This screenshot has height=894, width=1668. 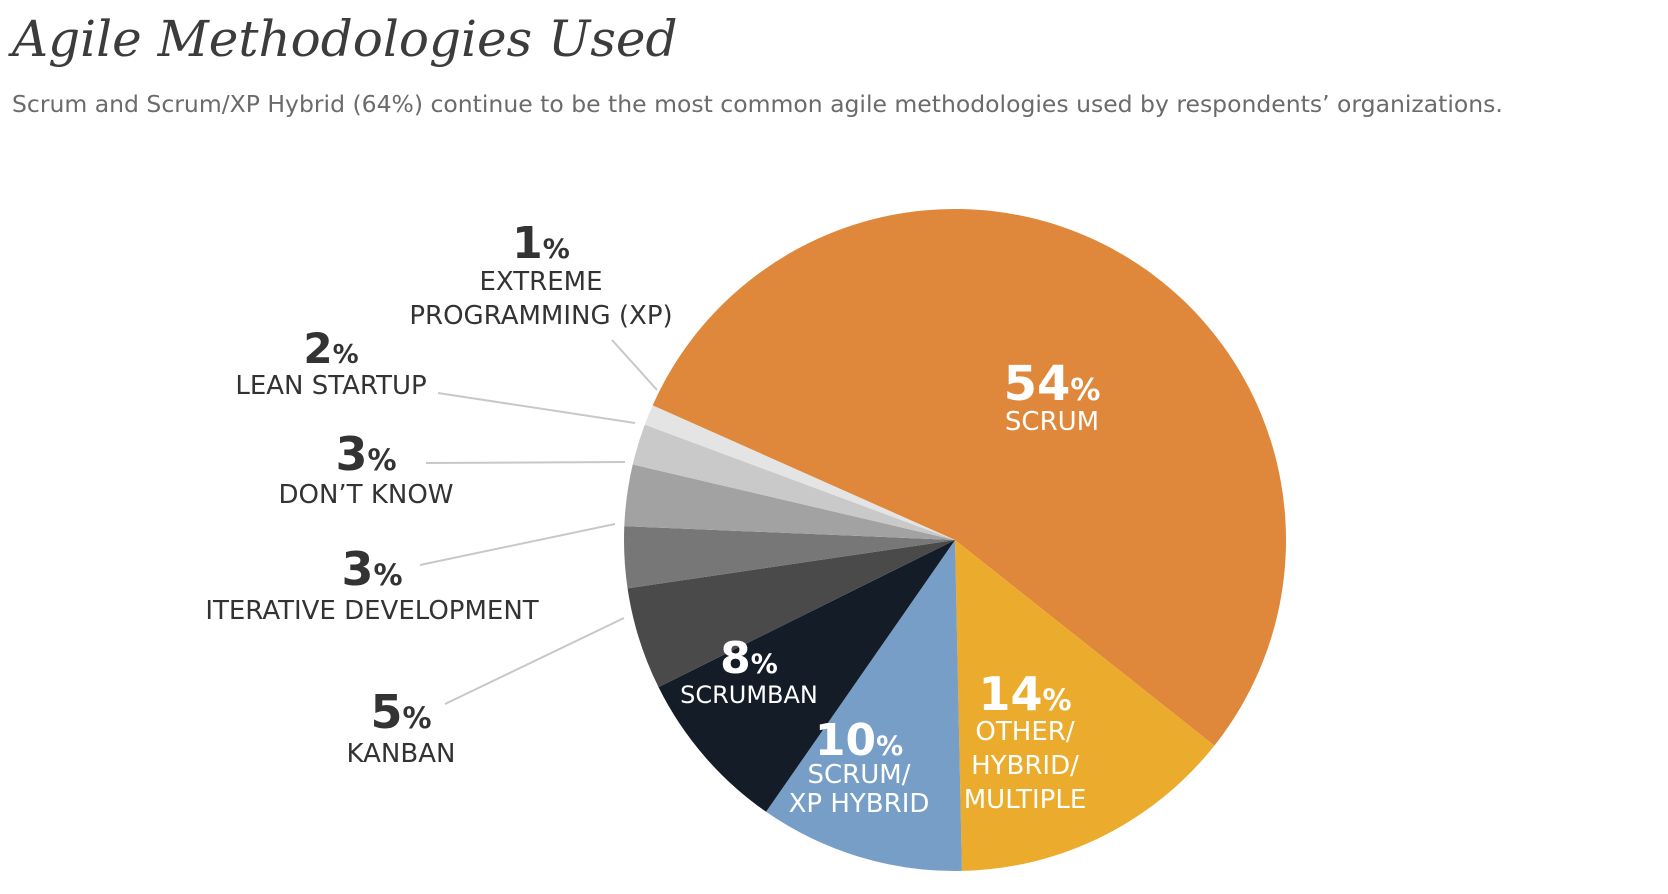 I want to click on pie-slice-lean-startup, so click(x=793, y=482).